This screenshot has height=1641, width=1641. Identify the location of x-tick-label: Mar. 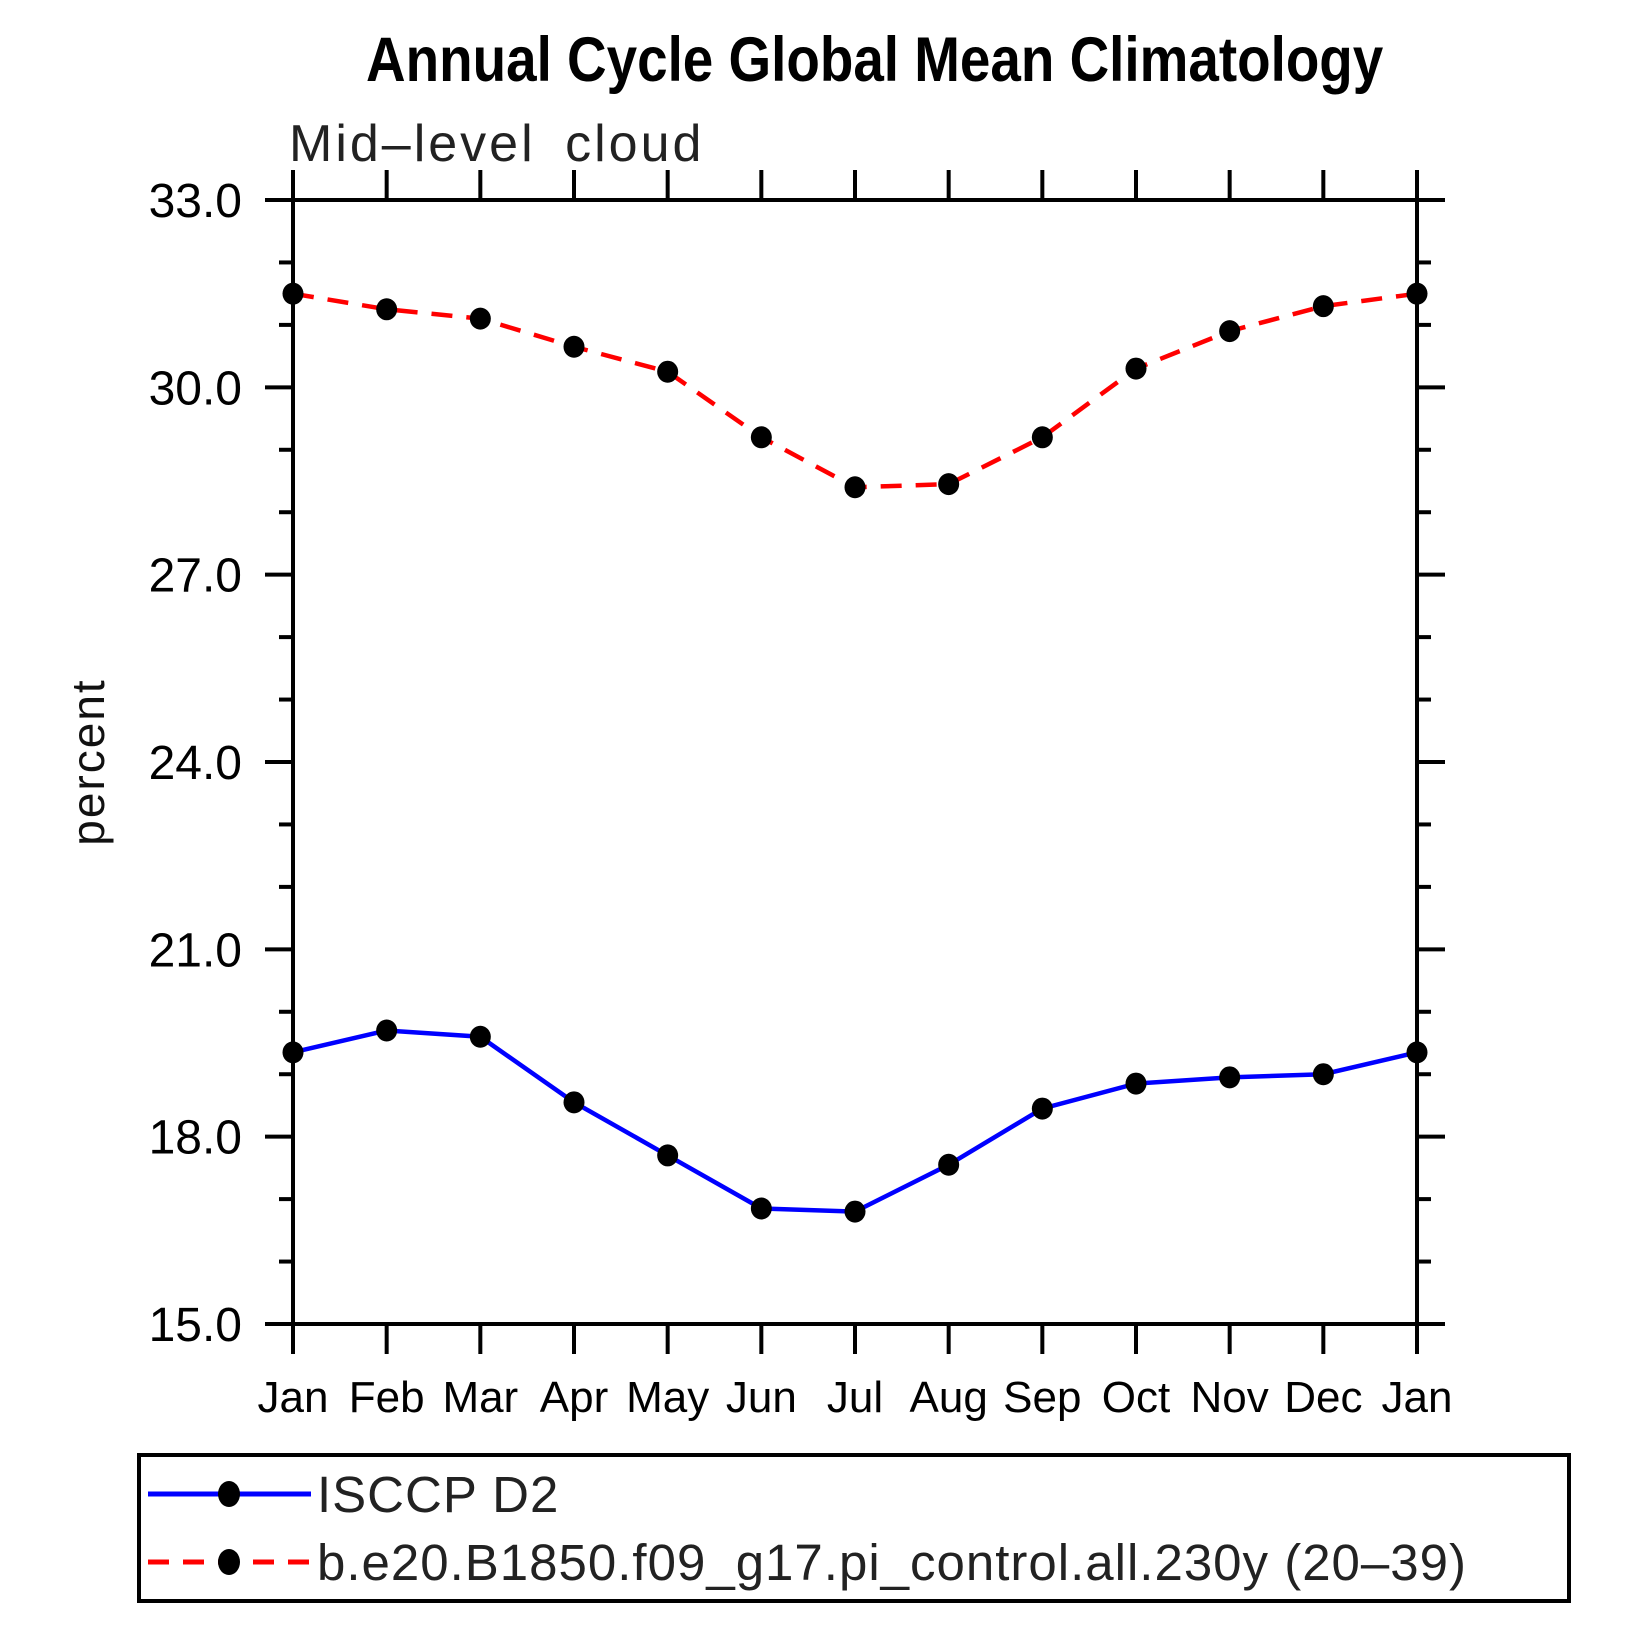
(480, 1397).